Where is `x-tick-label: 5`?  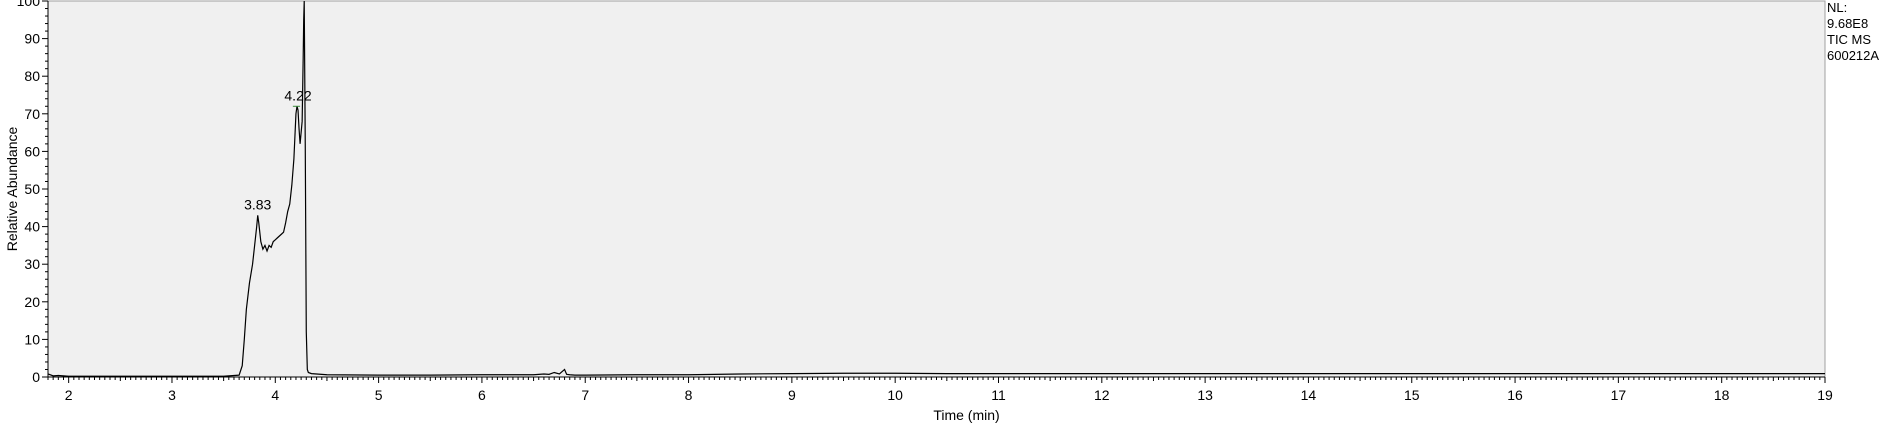 x-tick-label: 5 is located at coordinates (379, 395).